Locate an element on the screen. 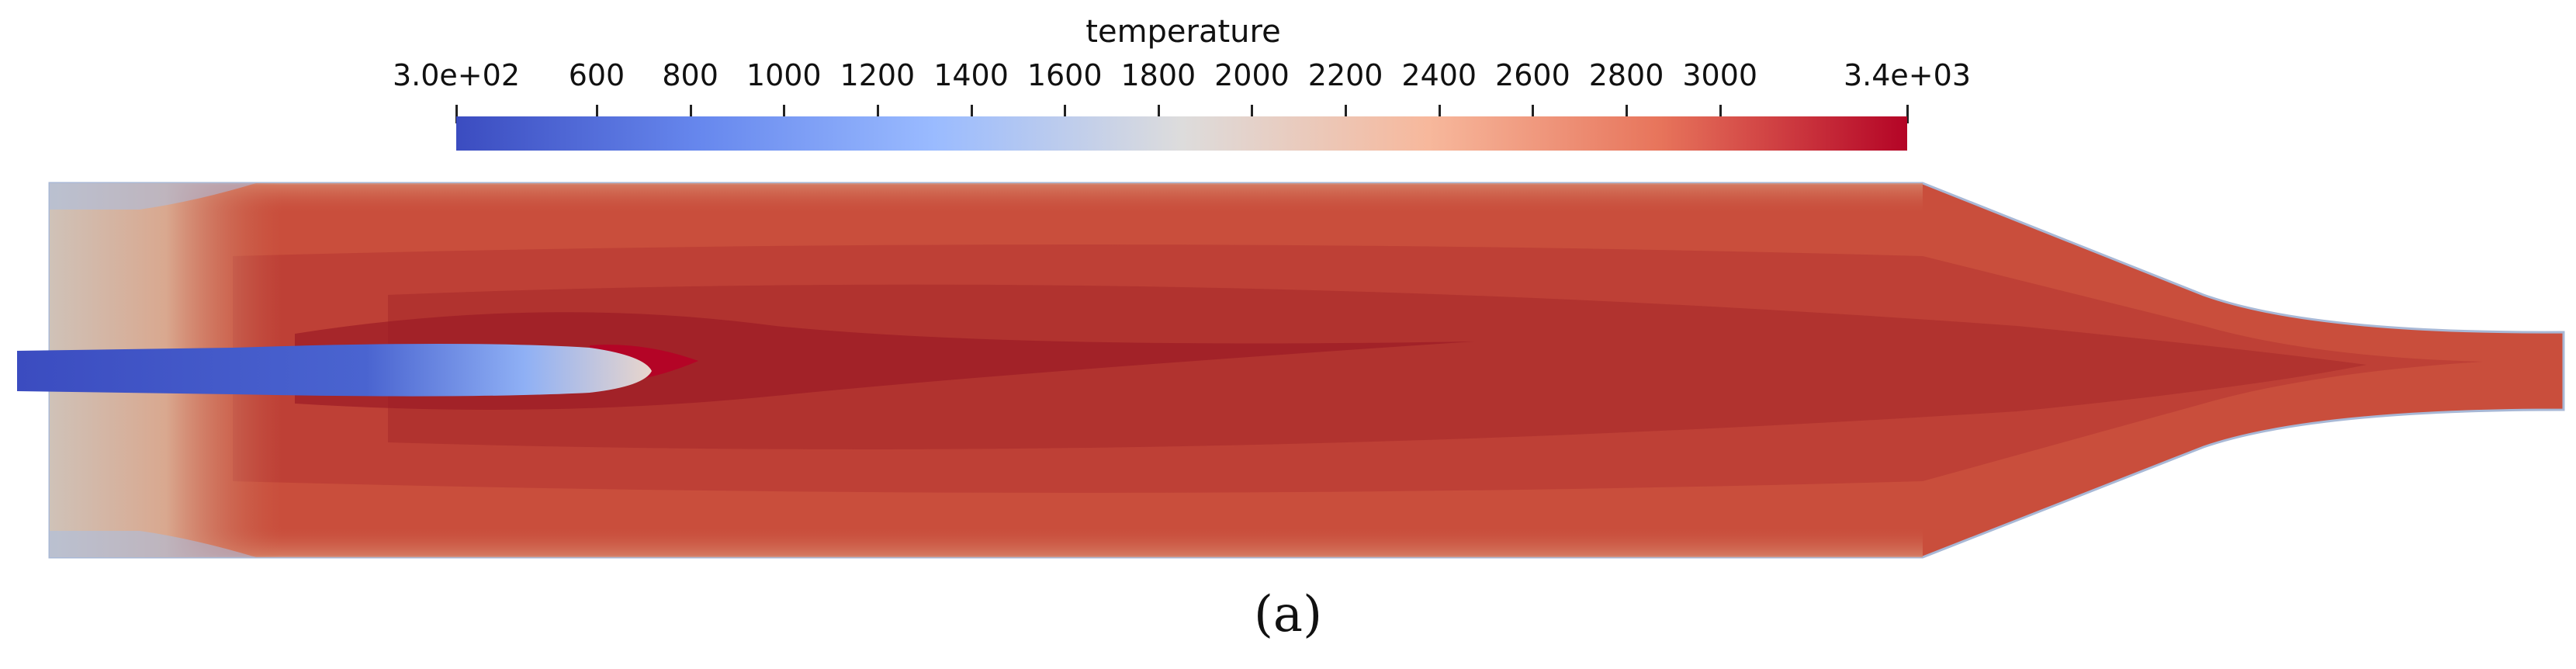 The width and height of the screenshot is (2576, 669). colorbar-tick-label: 3000 is located at coordinates (1720, 75).